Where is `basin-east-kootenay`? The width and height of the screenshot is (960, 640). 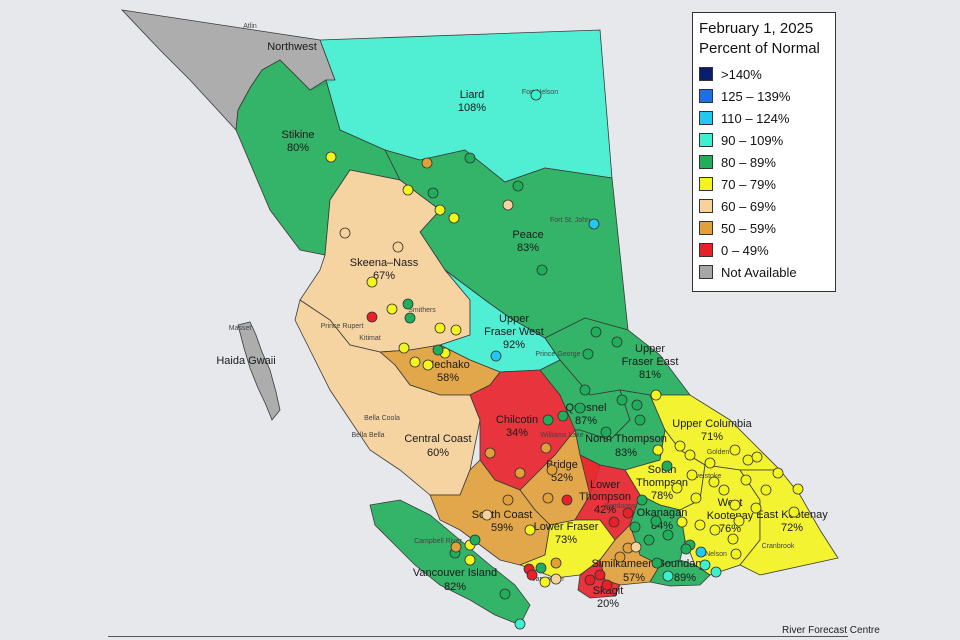
basin-east-kootenay is located at coordinates (789, 522).